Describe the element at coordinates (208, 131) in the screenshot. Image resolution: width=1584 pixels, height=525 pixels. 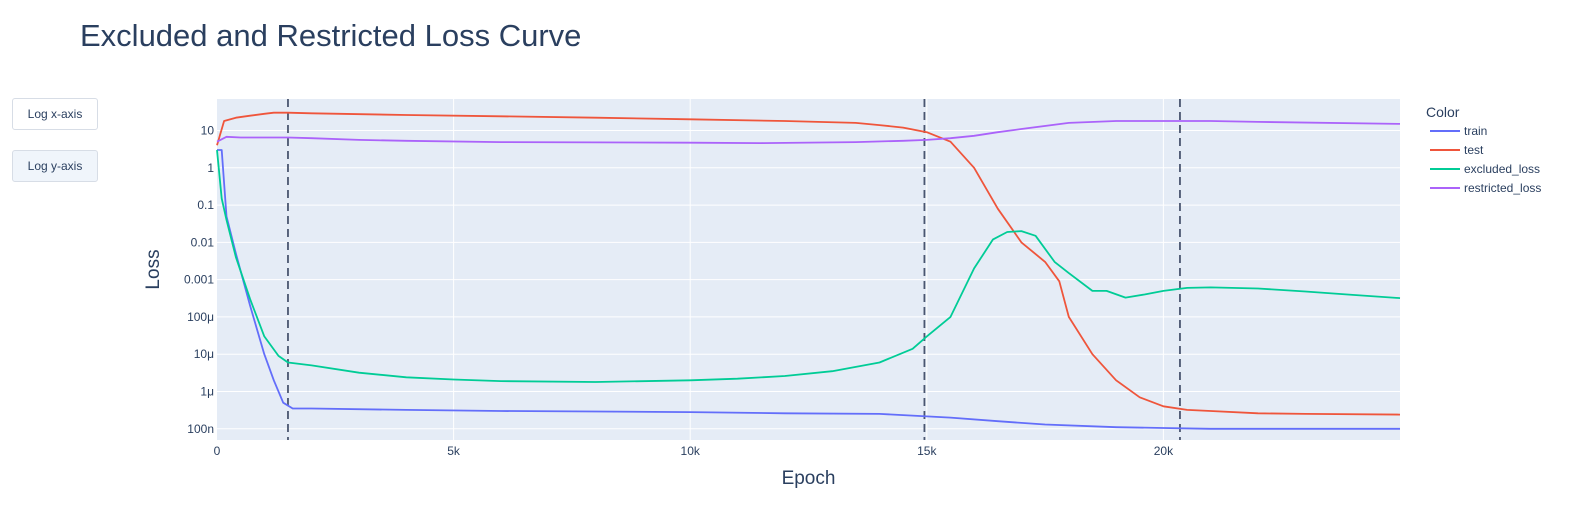
I see `y-tick-label: 10` at that location.